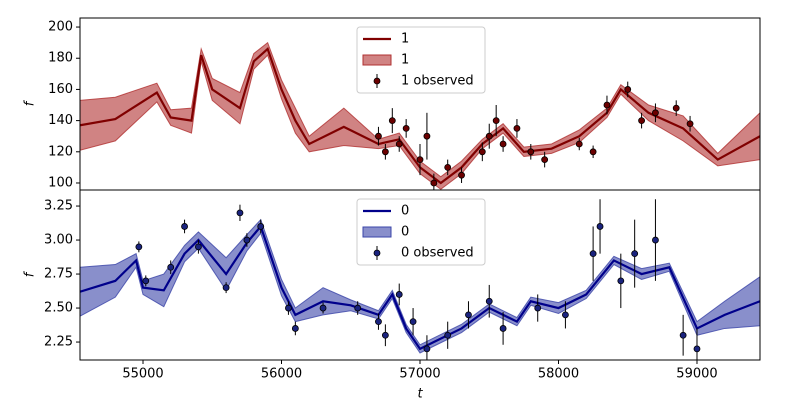 This screenshot has height=400, width=800. Describe the element at coordinates (60, 151) in the screenshot. I see `y-tick-label: 120` at that location.